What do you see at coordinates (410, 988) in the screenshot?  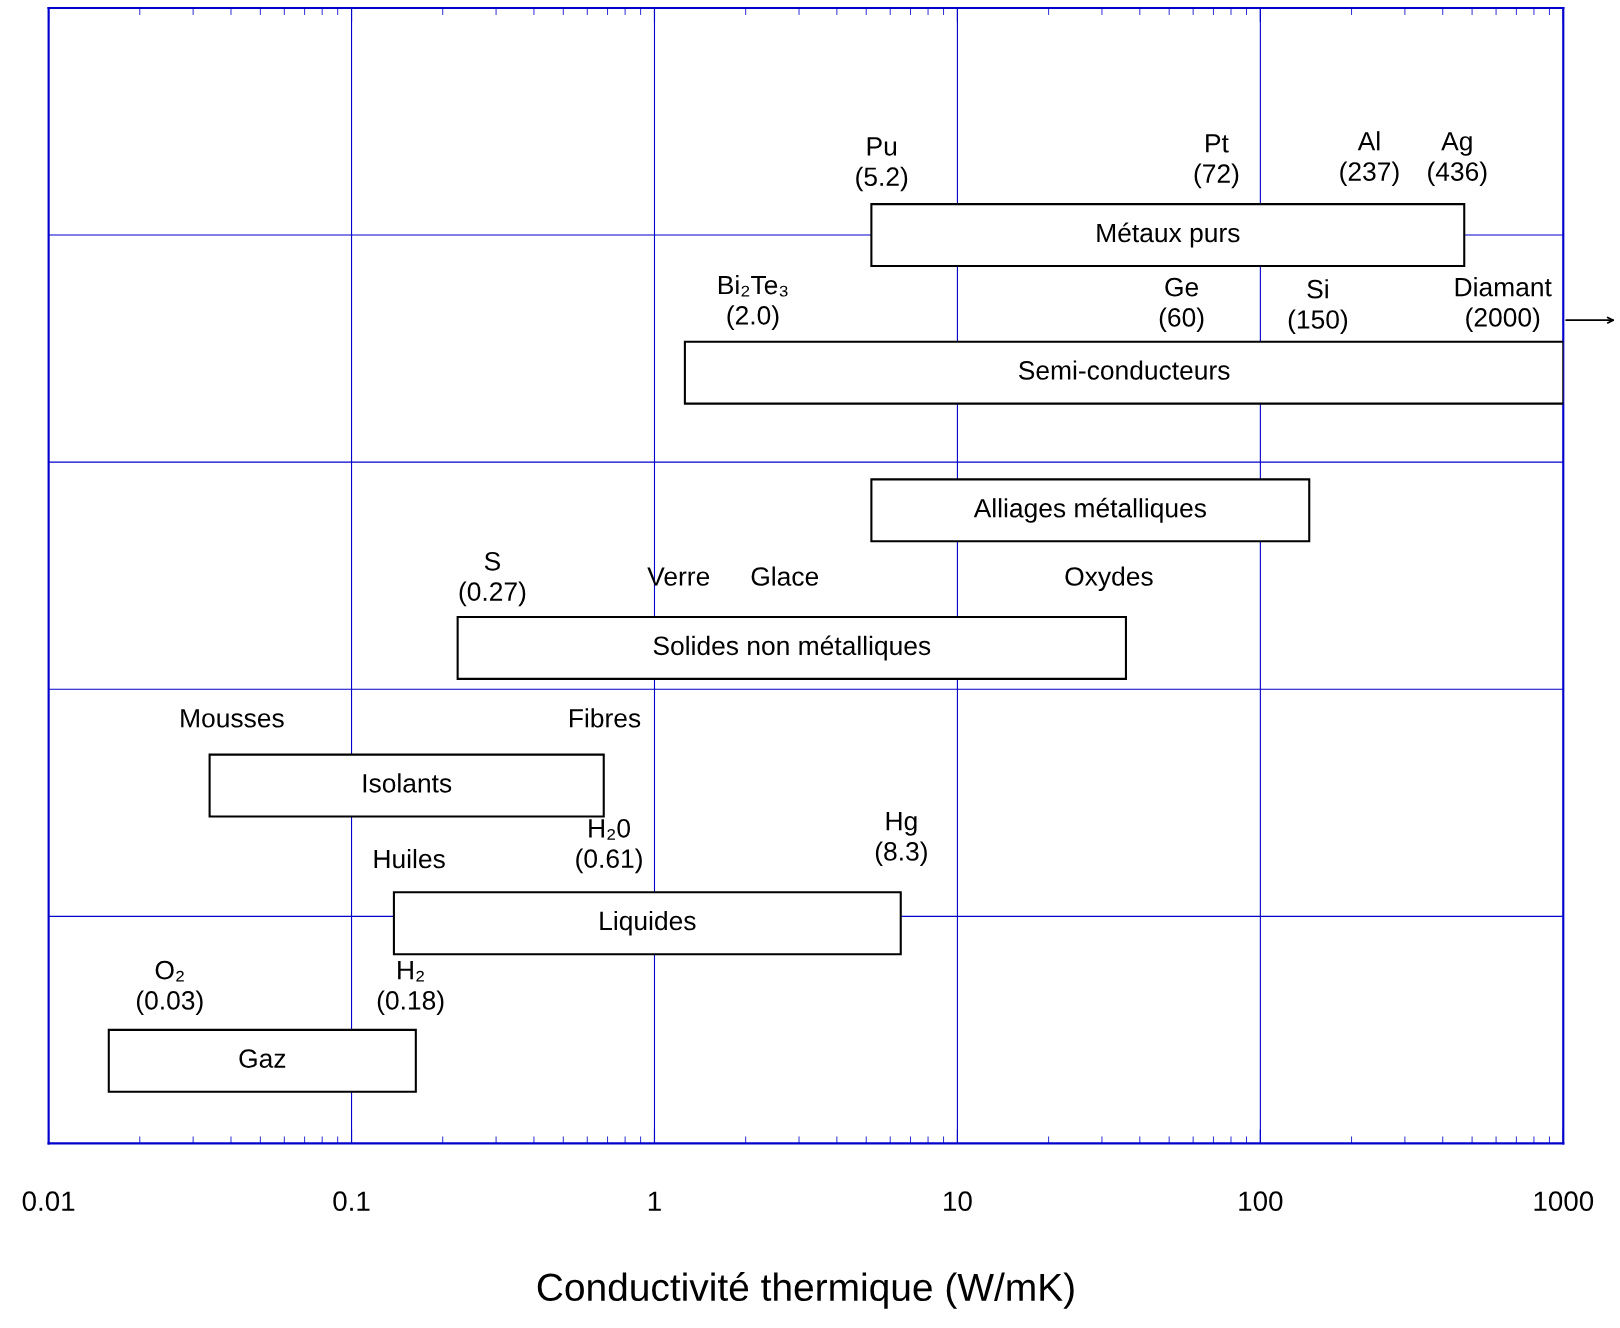 I see `annotation: H₂ (0.18)` at bounding box center [410, 988].